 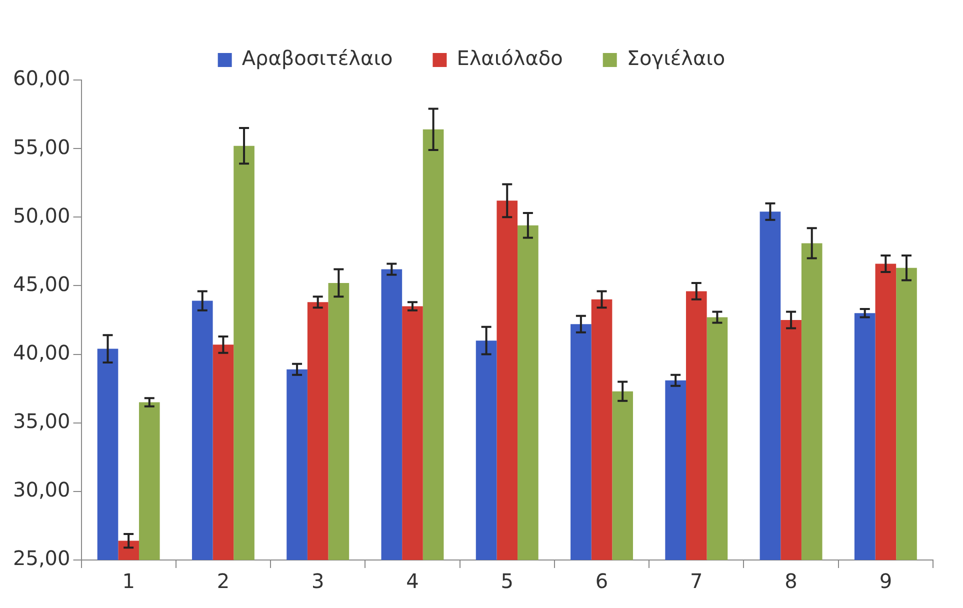 What do you see at coordinates (128, 581) in the screenshot?
I see `x-tick-label: 1` at bounding box center [128, 581].